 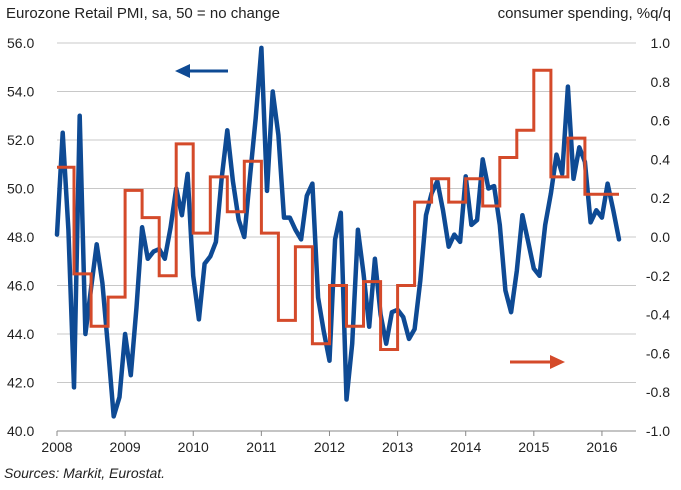 I want to click on right-tick-label: -0.4, so click(x=658, y=315).